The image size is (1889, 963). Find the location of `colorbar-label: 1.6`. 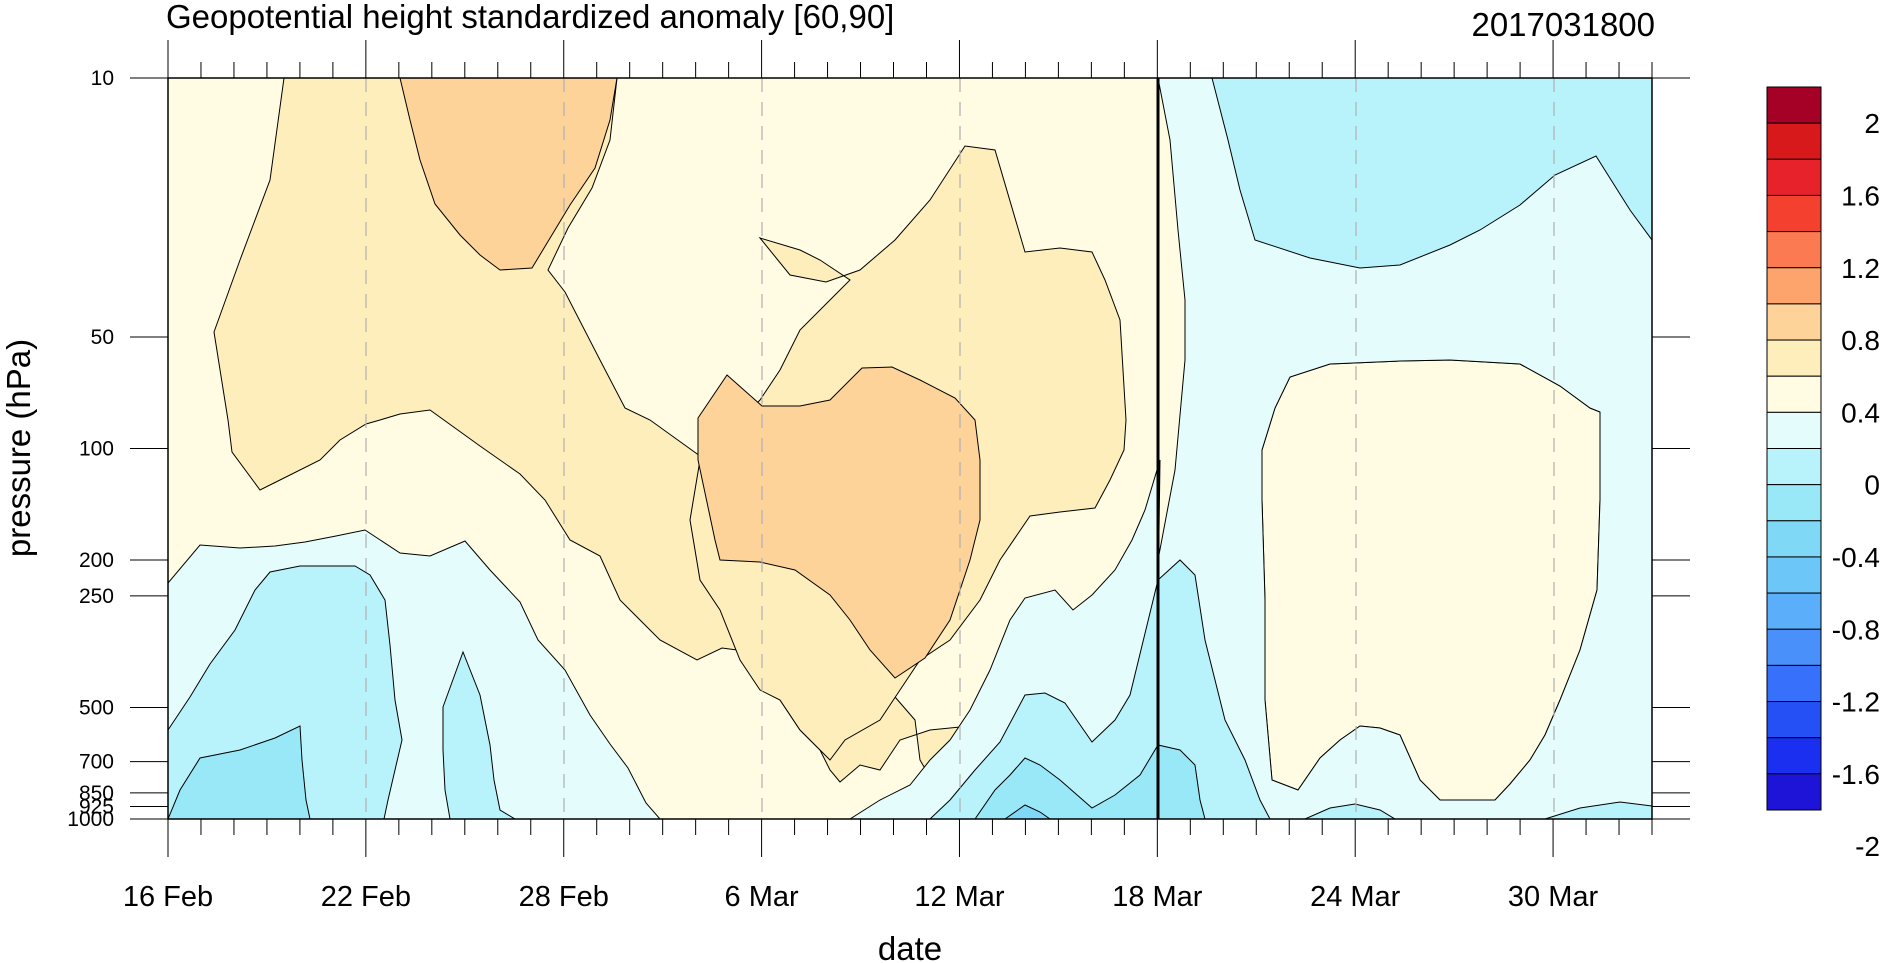

colorbar-label: 1.6 is located at coordinates (1860, 195).